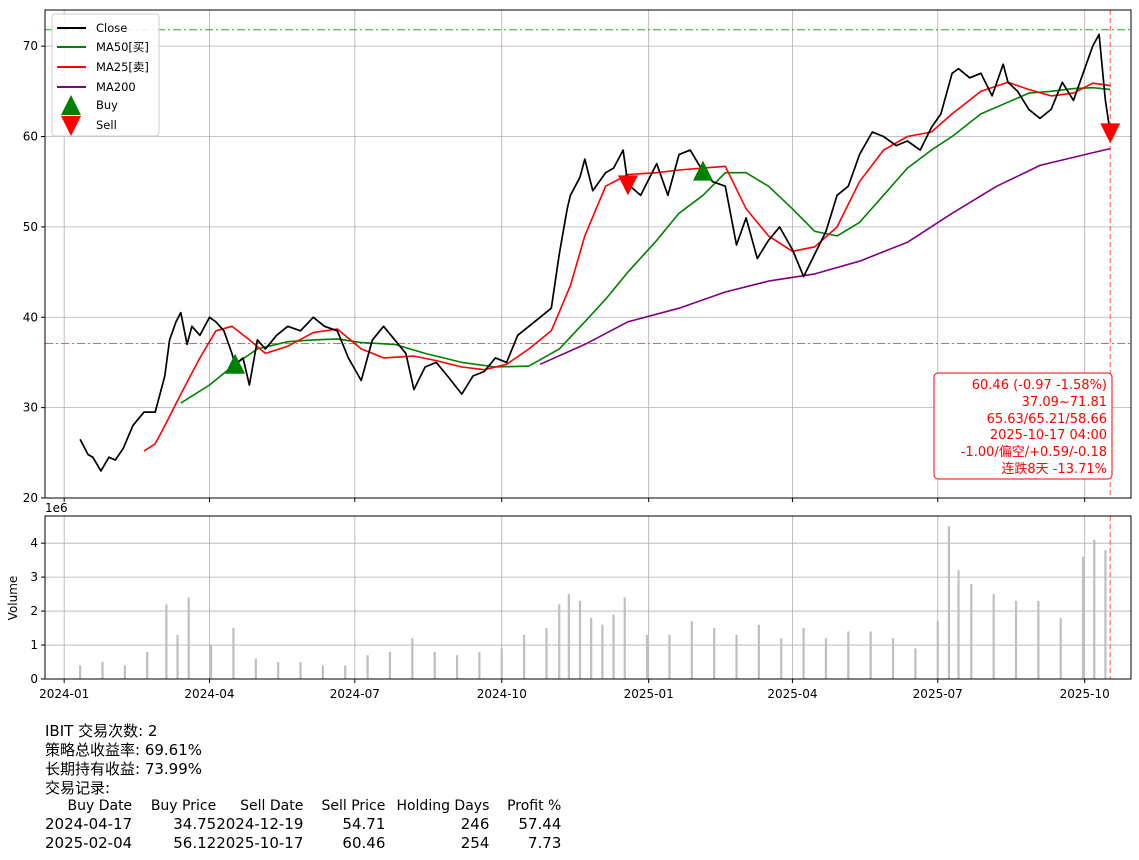  What do you see at coordinates (34, 543) in the screenshot?
I see `volume-y-tick-label: 4` at bounding box center [34, 543].